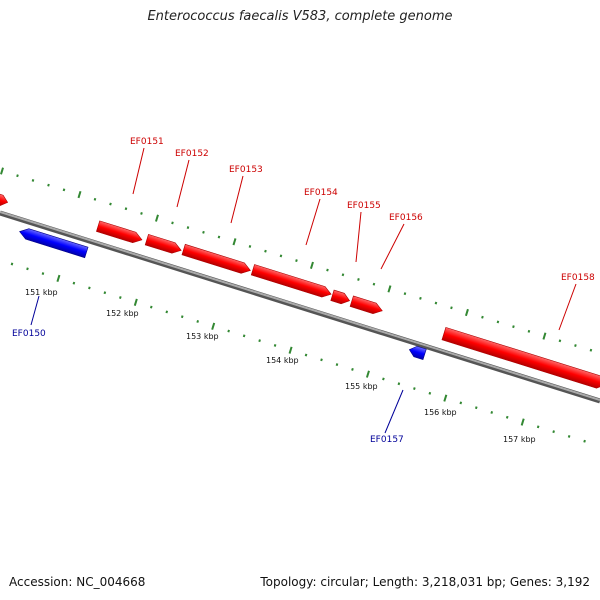 The height and width of the screenshot is (600, 600). Describe the element at coordinates (406, 218) in the screenshot. I see `gene-label-ef0156: EF0156` at that location.